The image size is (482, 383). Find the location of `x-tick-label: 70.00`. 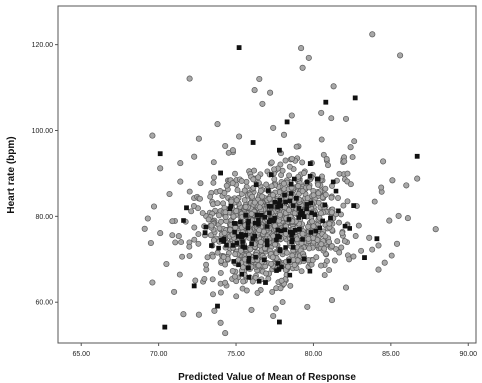

x-tick-label: 70.00 is located at coordinates (159, 354).